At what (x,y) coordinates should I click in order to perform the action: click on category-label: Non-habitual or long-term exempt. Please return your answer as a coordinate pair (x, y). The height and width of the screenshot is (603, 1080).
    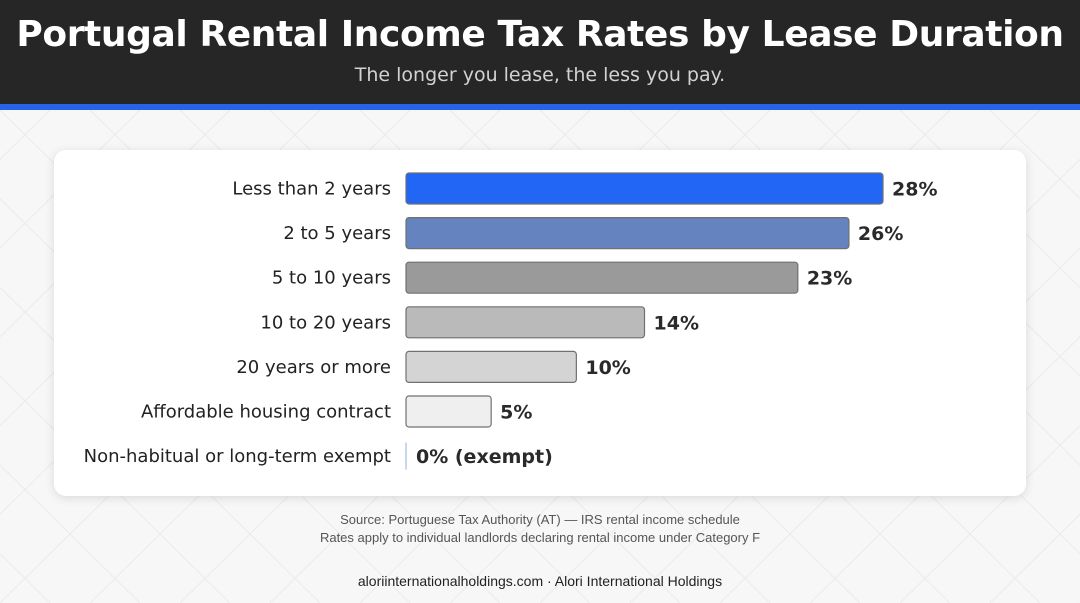
    Looking at the image, I should click on (237, 456).